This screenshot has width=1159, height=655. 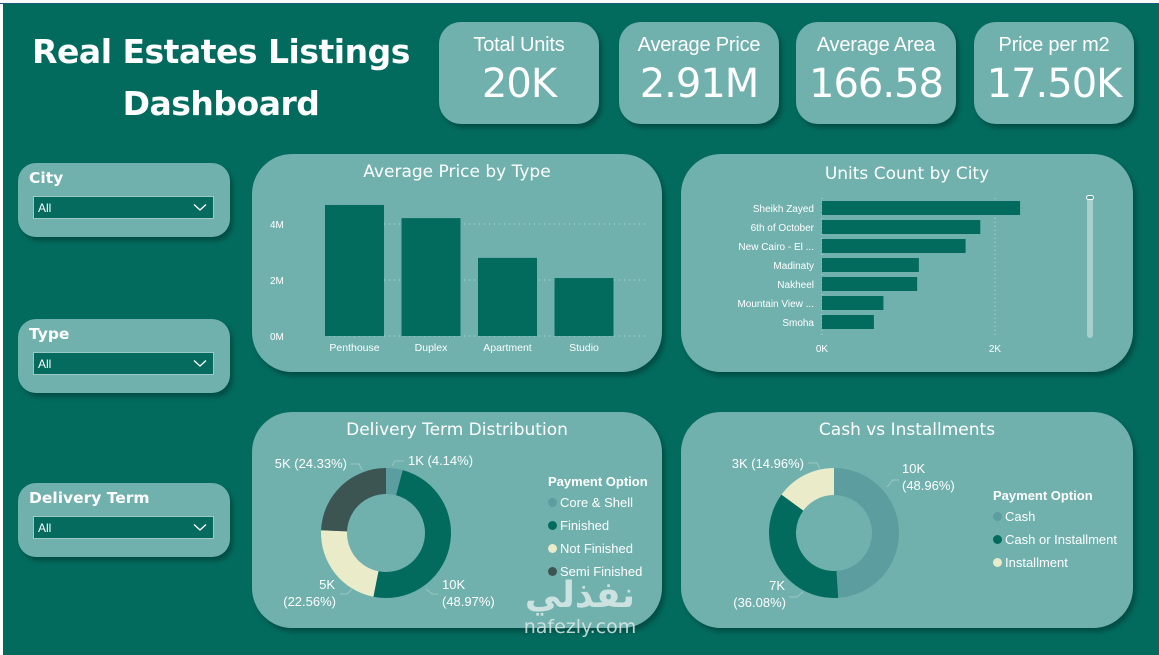 I want to click on y-tick-label: 2M, so click(x=277, y=281).